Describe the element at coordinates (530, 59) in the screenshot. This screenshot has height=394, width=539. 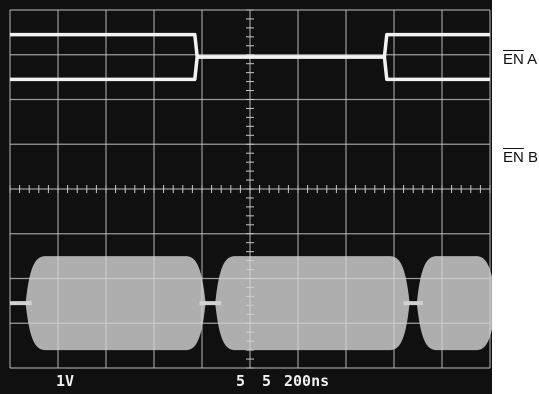
I see `legend-label-en-a-suffix: A` at that location.